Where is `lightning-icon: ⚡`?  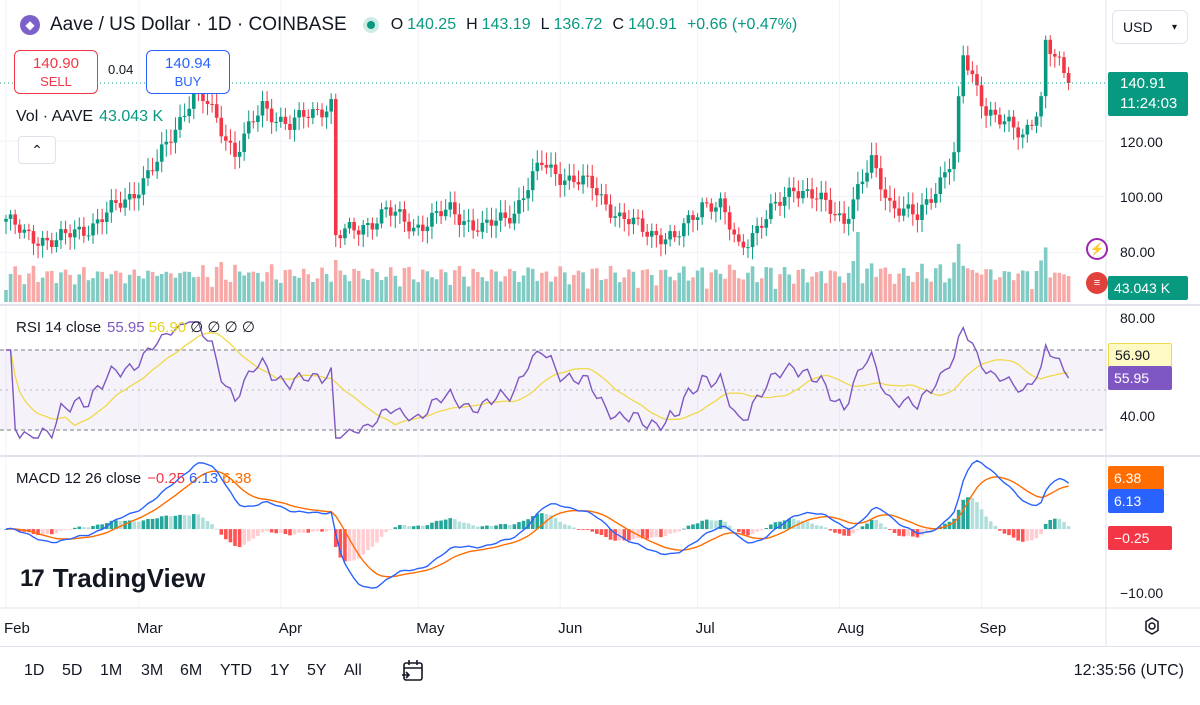
lightning-icon: ⚡ is located at coordinates (1097, 249).